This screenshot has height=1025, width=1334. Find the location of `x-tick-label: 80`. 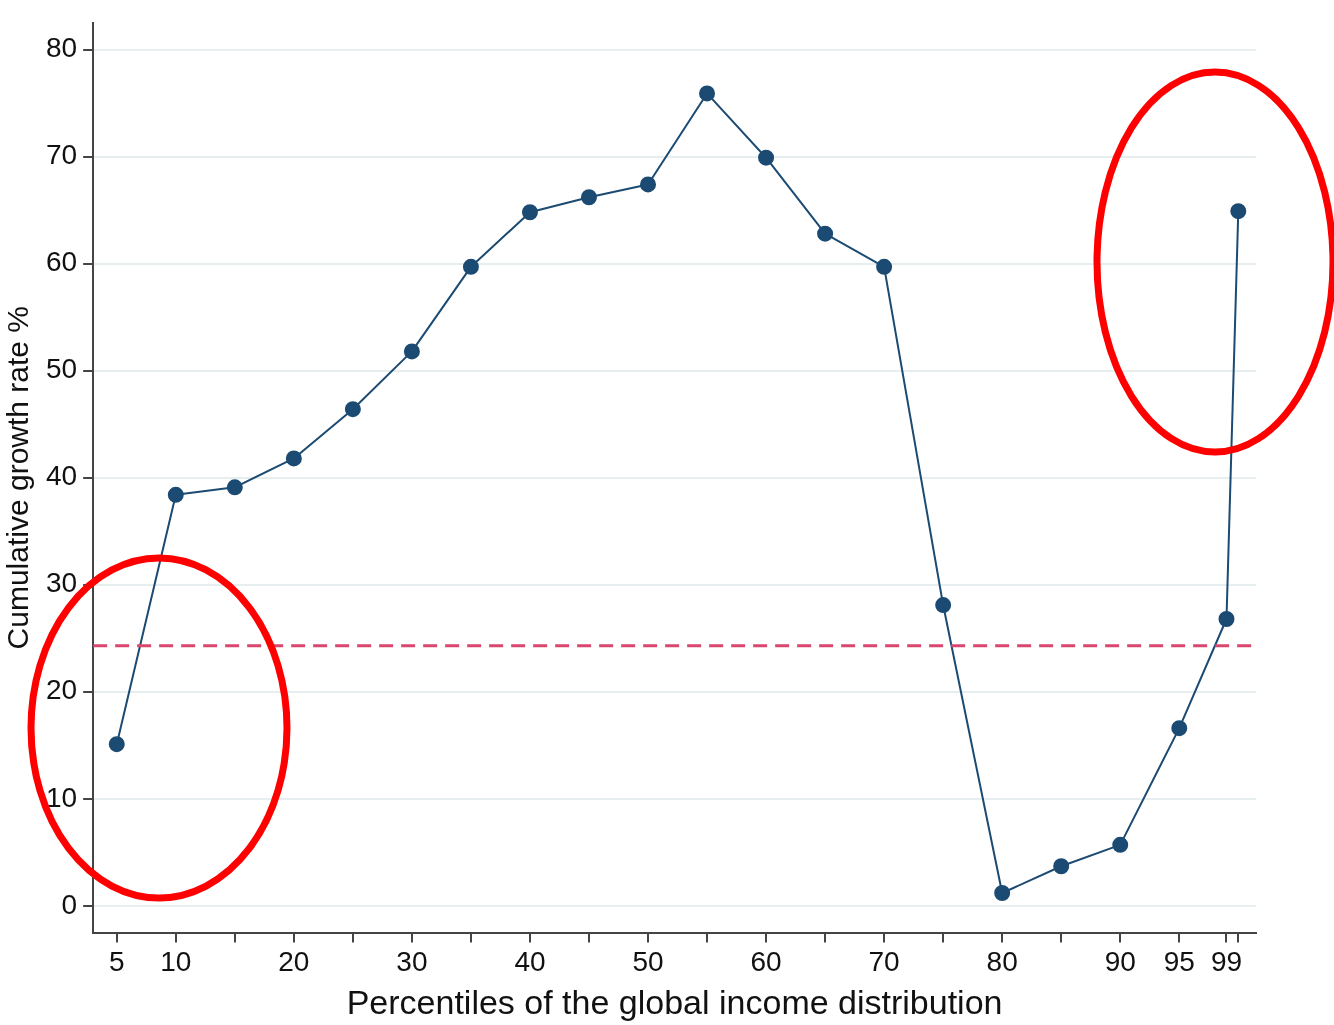

x-tick-label: 80 is located at coordinates (1002, 962).